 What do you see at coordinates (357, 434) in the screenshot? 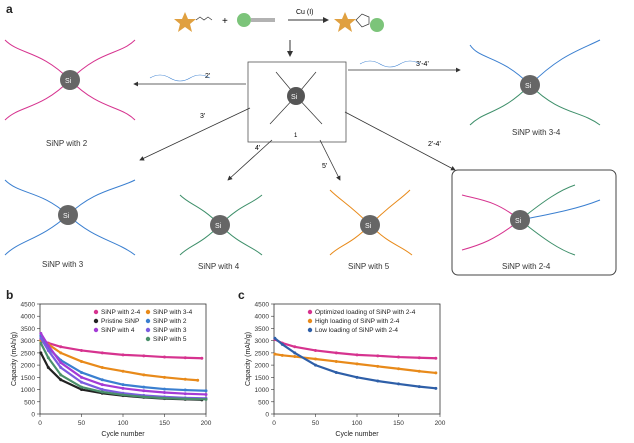
I see `x-axis-label: Cycle number` at bounding box center [357, 434].